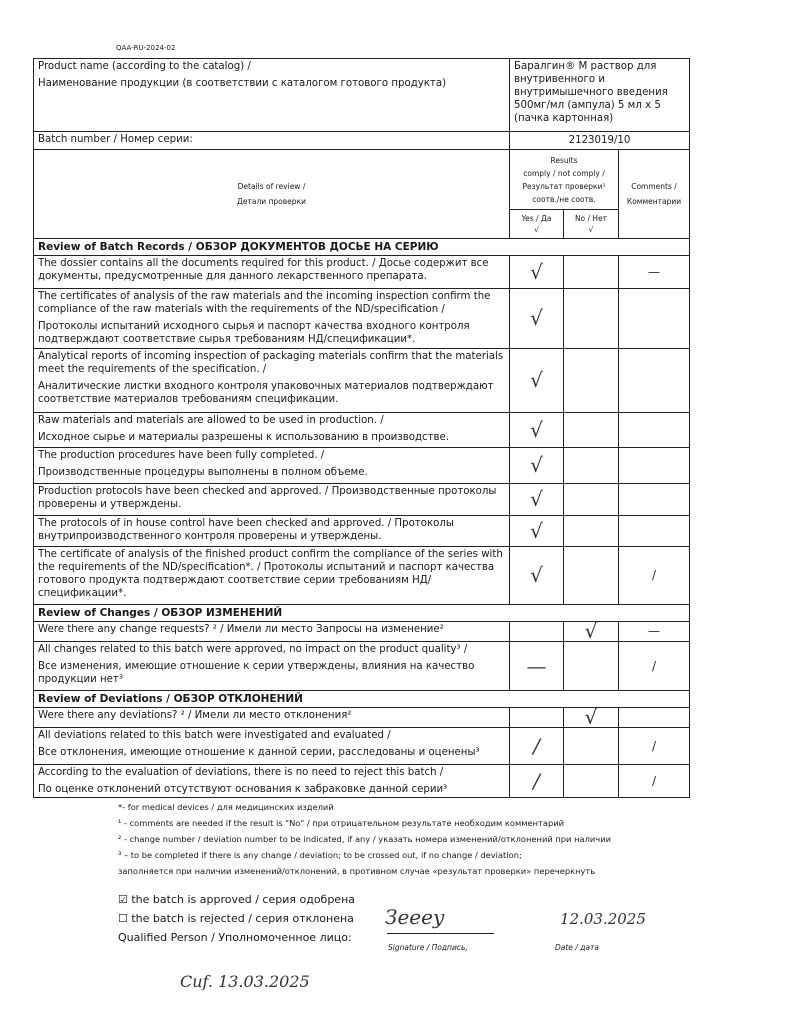 The image size is (791, 1024). Describe the element at coordinates (591, 224) in the screenshot. I see `no-header: No / Нет √` at that location.